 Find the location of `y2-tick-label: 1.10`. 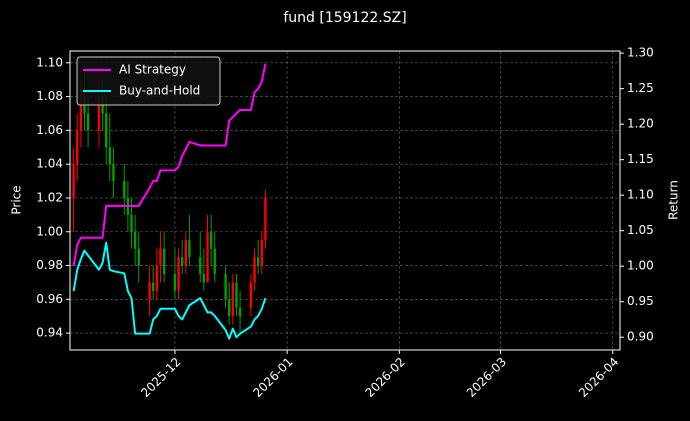

y2-tick-label: 1.10 is located at coordinates (640, 195).